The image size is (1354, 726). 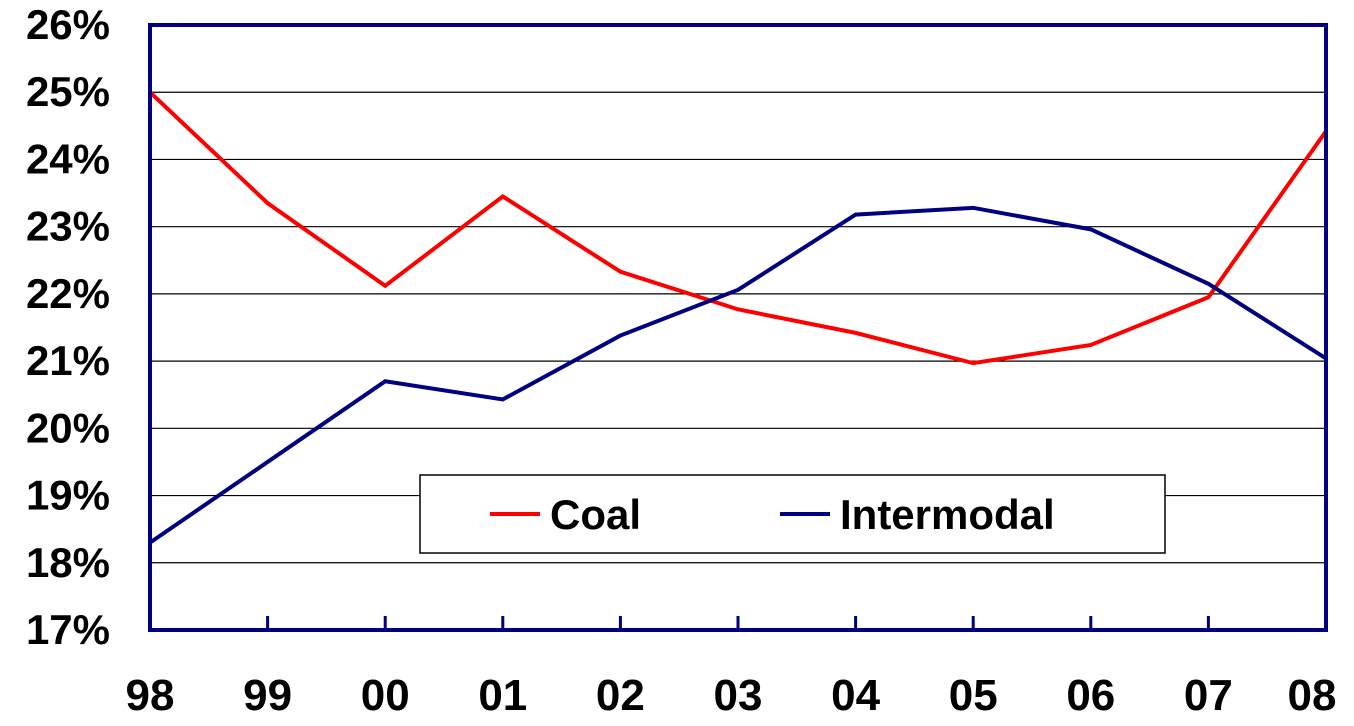 What do you see at coordinates (1090, 695) in the screenshot?
I see `x-tick-label: 06` at bounding box center [1090, 695].